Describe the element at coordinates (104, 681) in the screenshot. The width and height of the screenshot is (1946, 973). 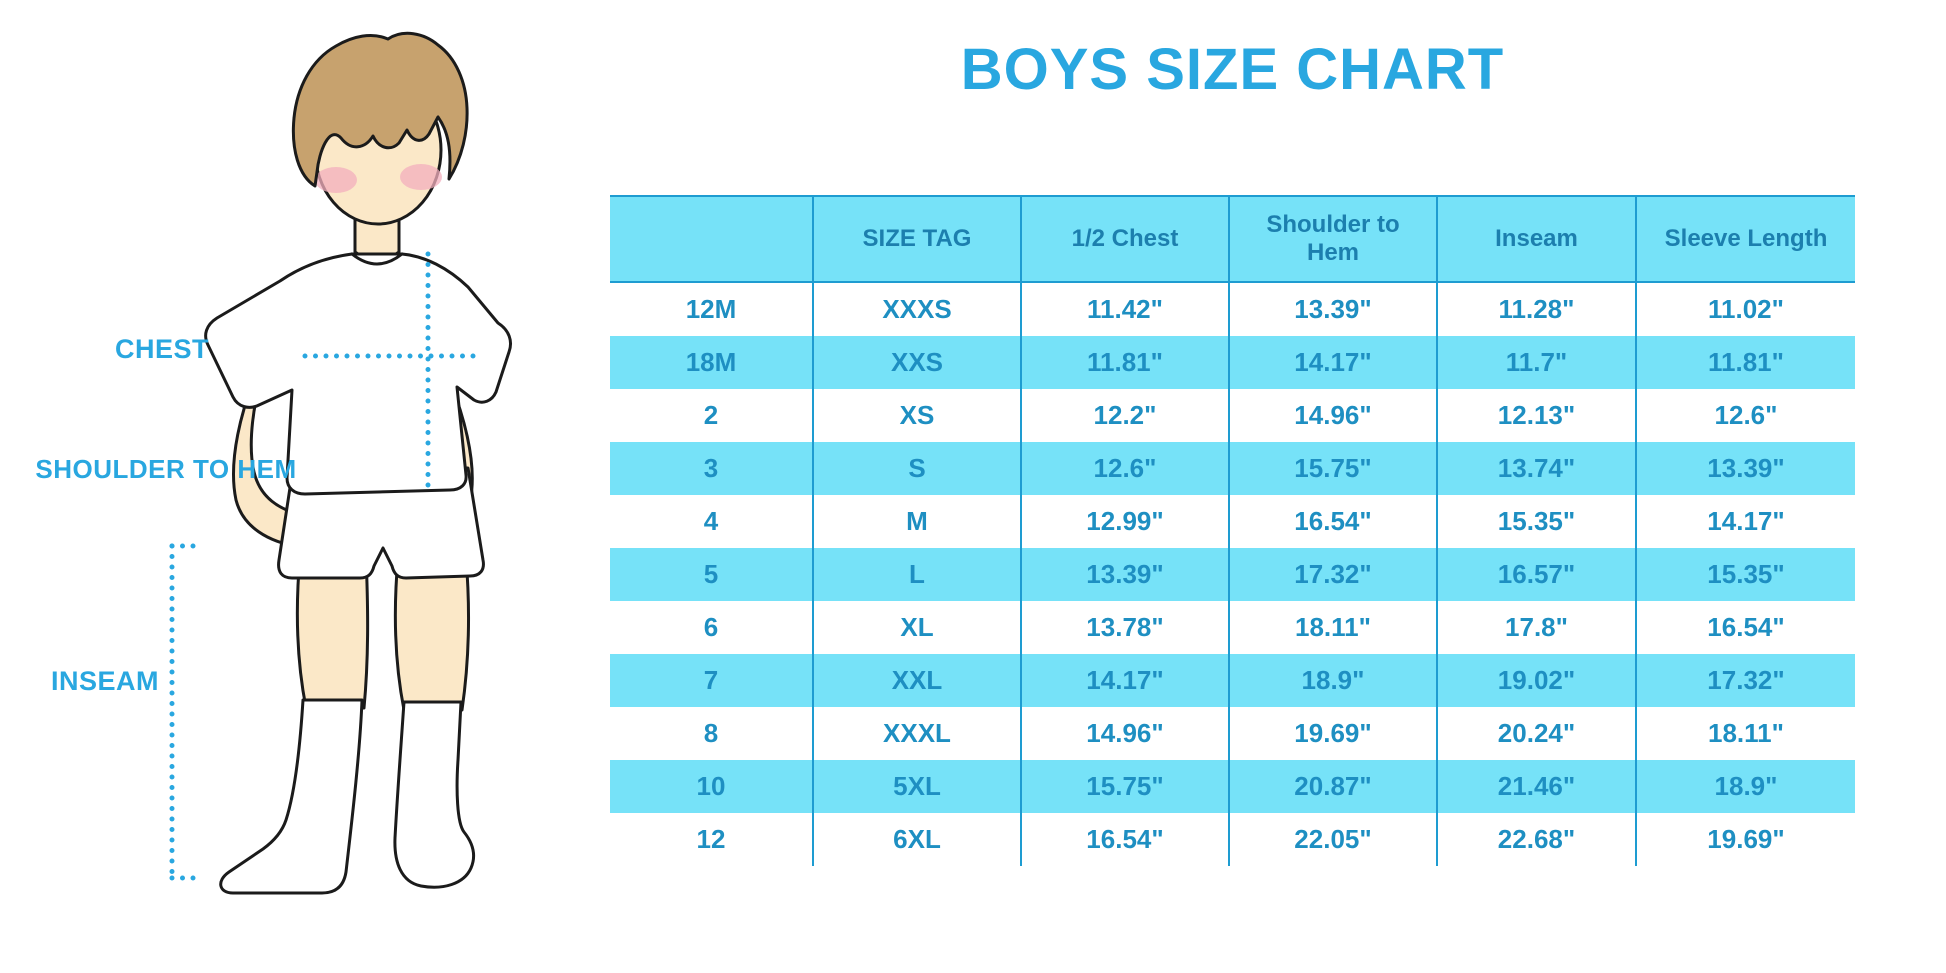
I see `inseam-label: INSEAM` at that location.